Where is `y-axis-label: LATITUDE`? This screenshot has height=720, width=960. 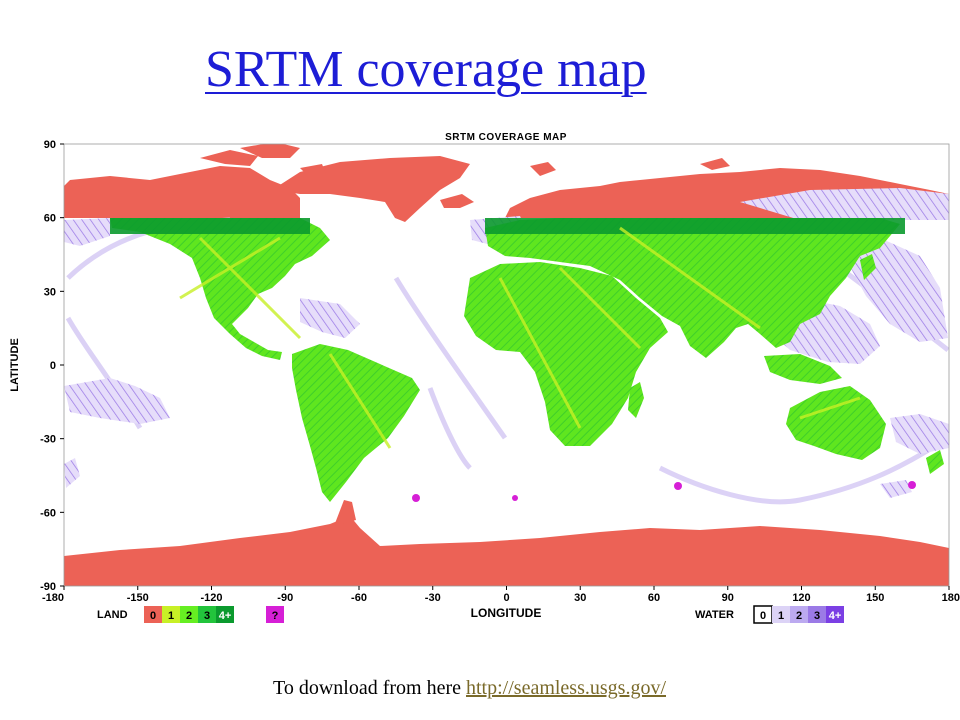
y-axis-label: LATITUDE is located at coordinates (15, 365).